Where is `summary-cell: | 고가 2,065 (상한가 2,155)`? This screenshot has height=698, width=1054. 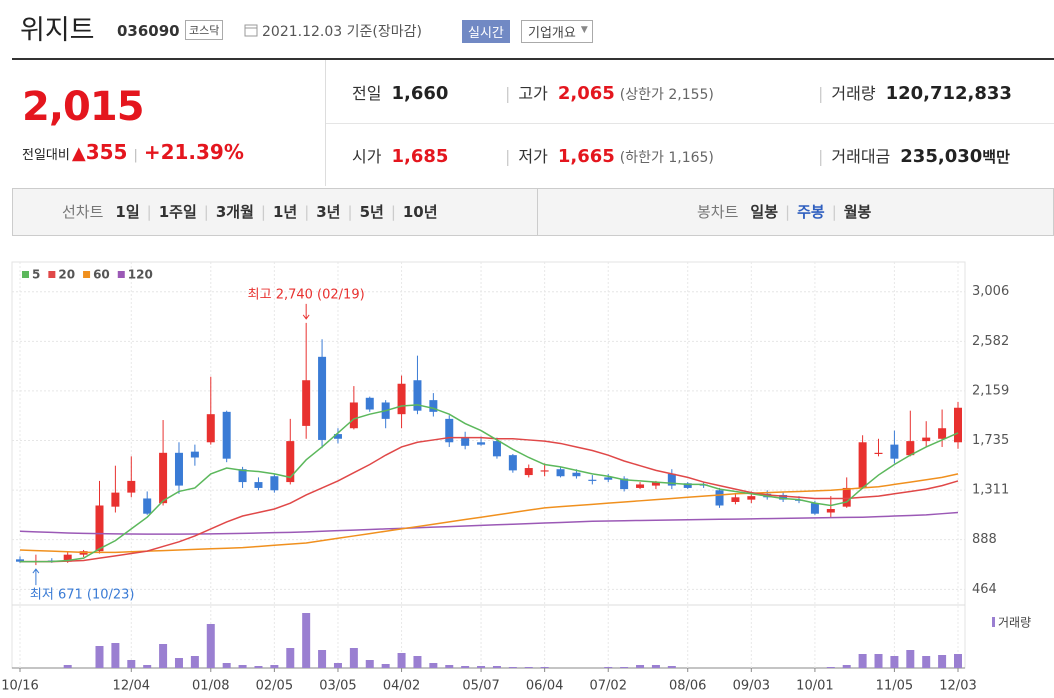
summary-cell: | 고가 2,065 (상한가 2,155) is located at coordinates (609, 92).